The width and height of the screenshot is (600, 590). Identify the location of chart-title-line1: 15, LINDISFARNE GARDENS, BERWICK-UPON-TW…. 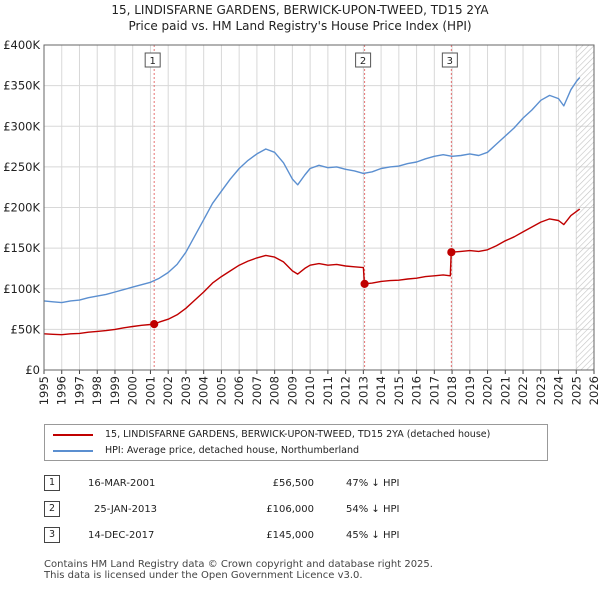
(300, 10).